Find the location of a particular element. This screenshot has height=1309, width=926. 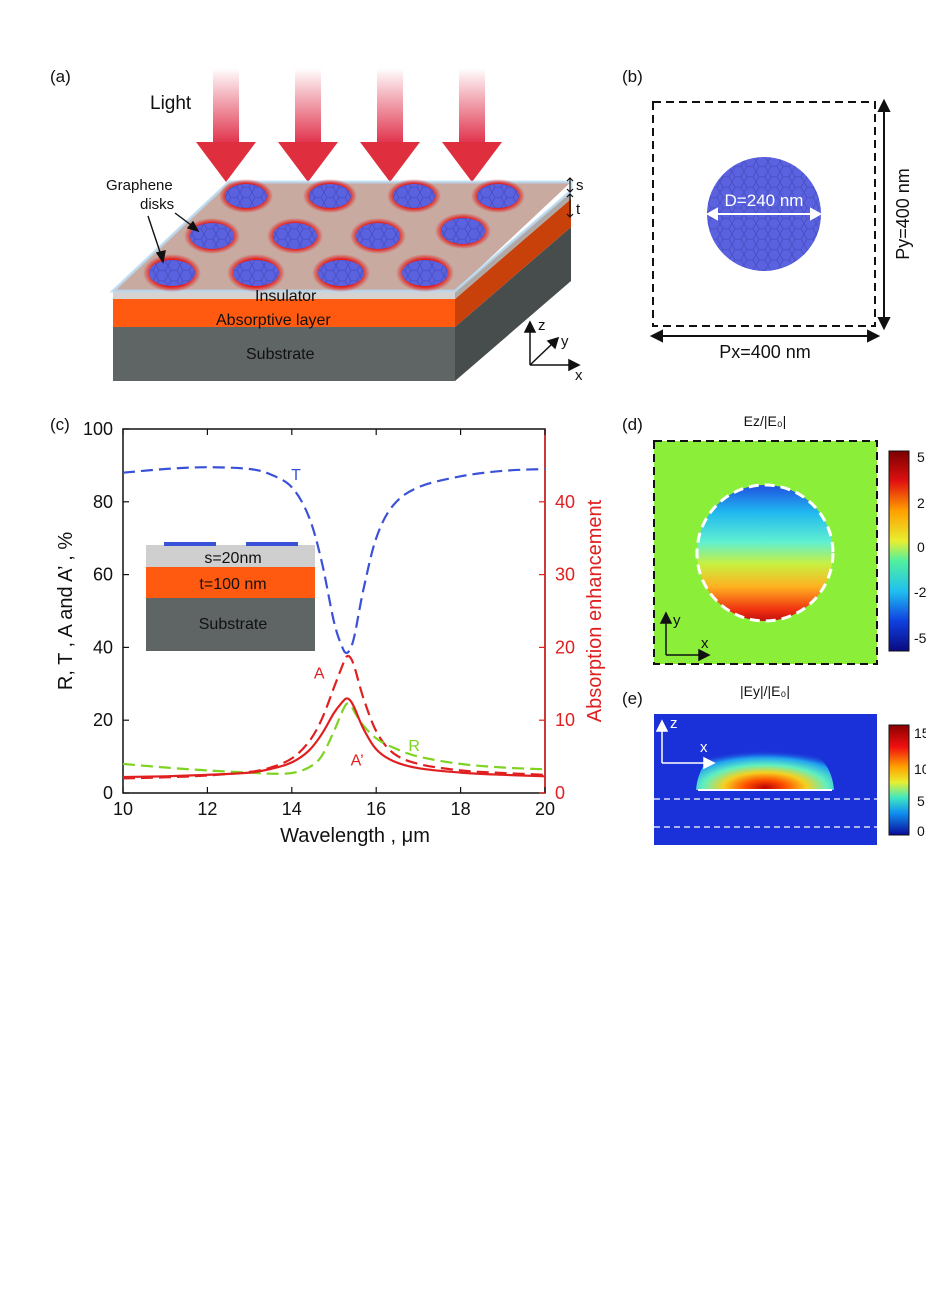

curve-labels: T A R A’ is located at coordinates (355, 618).